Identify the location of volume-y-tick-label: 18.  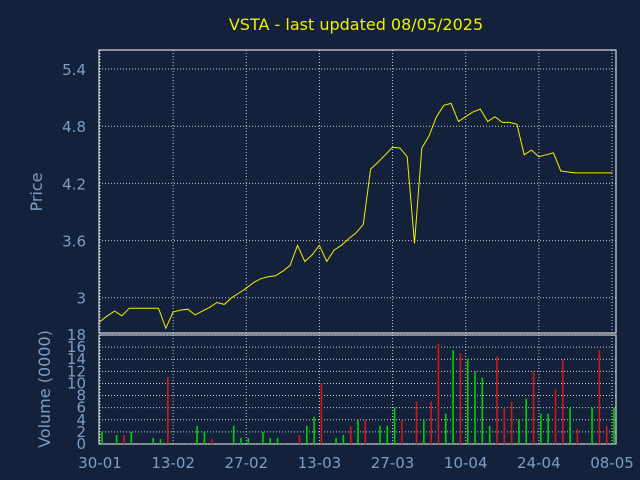
(76, 335).